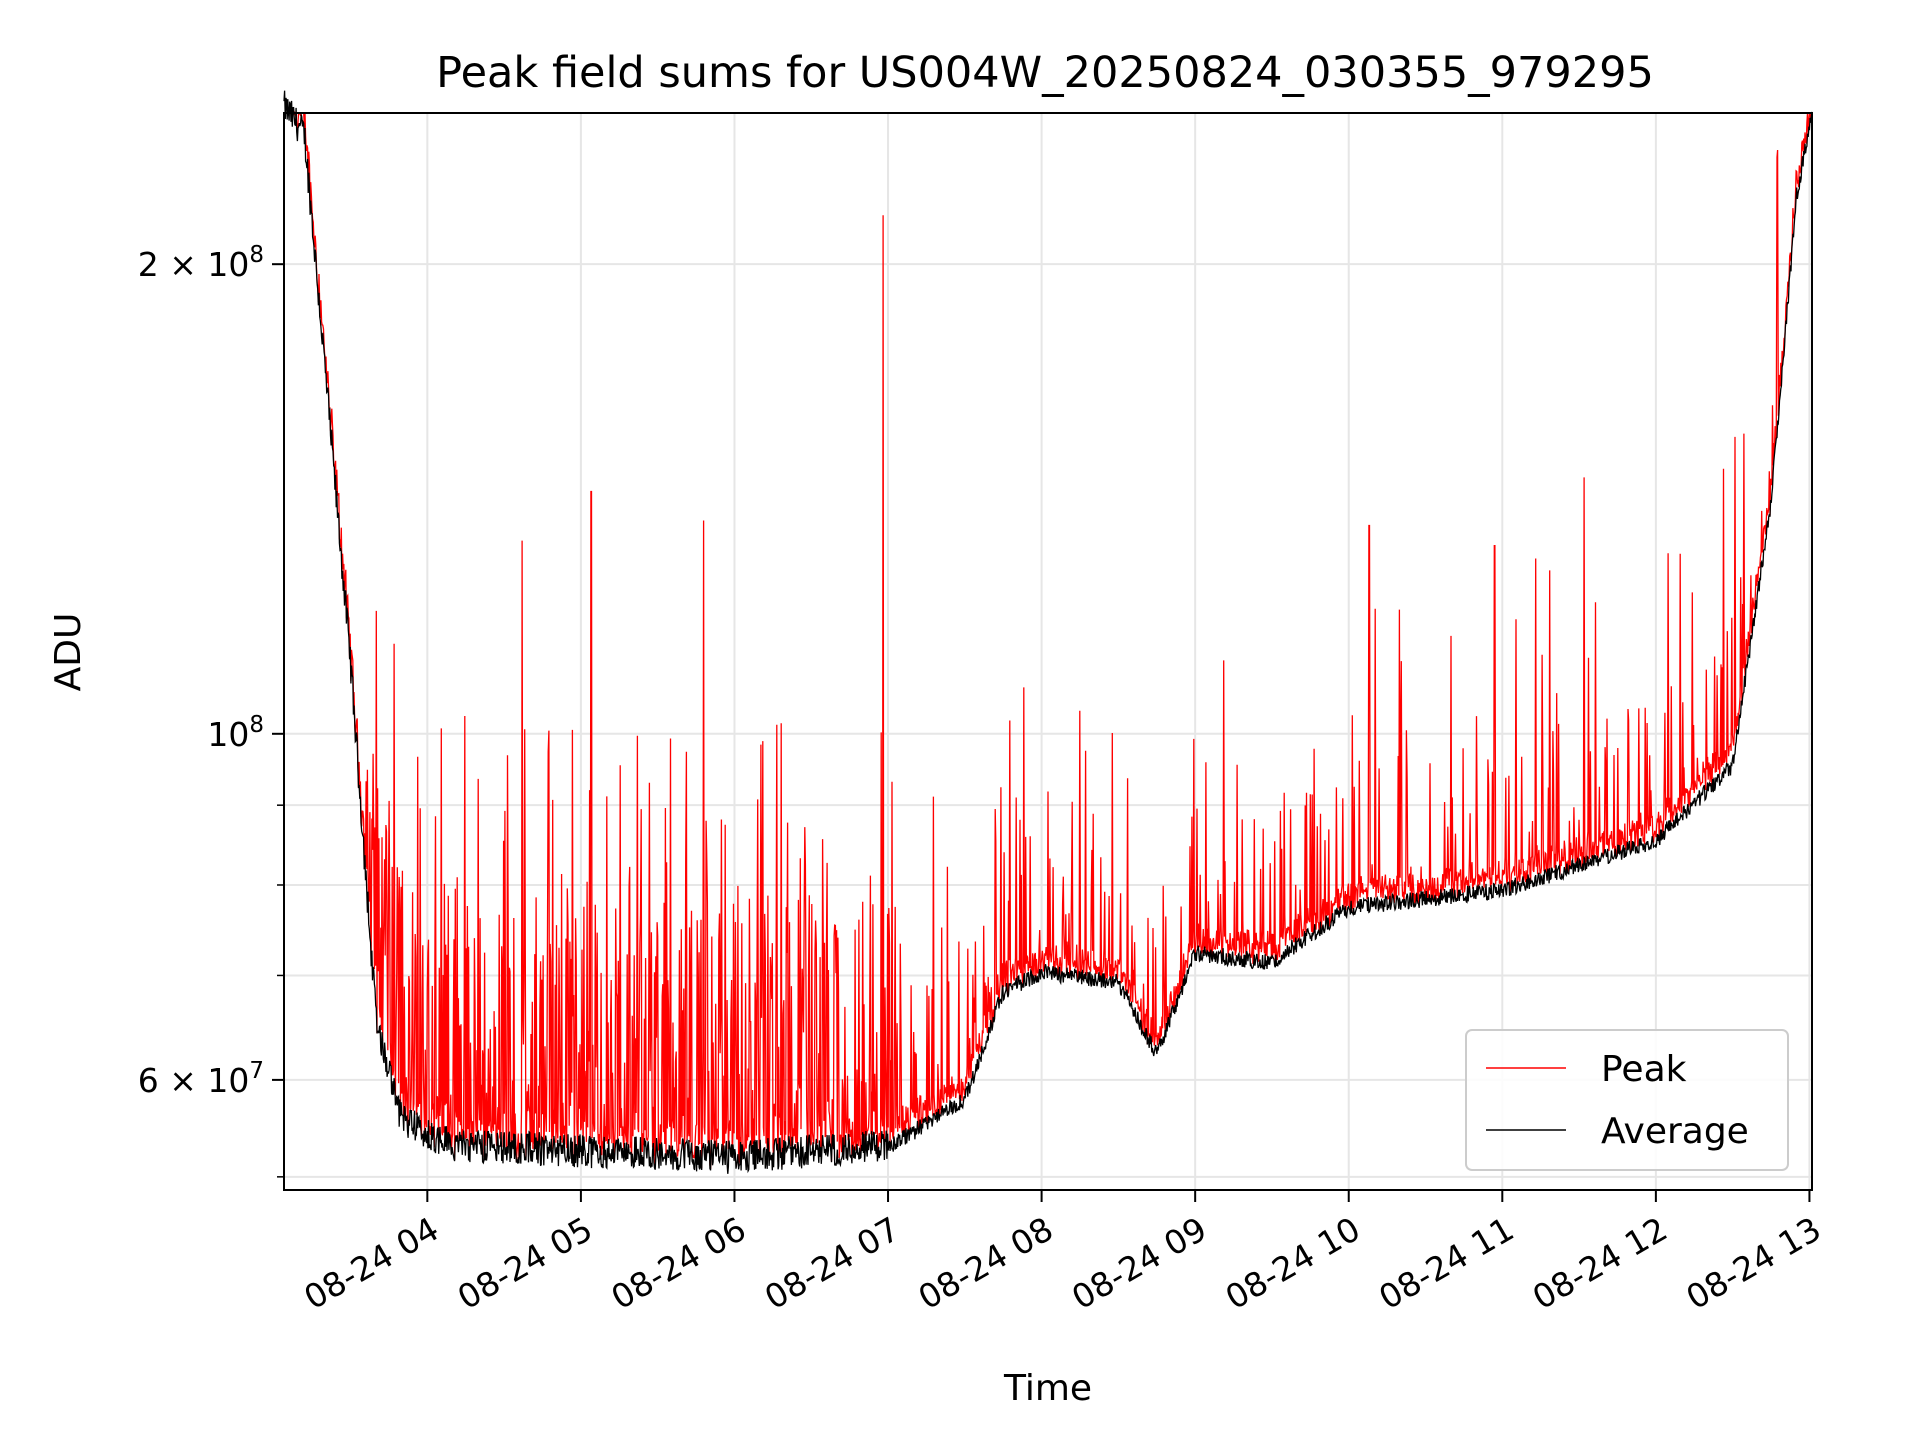 The width and height of the screenshot is (1920, 1440). What do you see at coordinates (1047, 1388) in the screenshot?
I see `x-axis-label: Time` at bounding box center [1047, 1388].